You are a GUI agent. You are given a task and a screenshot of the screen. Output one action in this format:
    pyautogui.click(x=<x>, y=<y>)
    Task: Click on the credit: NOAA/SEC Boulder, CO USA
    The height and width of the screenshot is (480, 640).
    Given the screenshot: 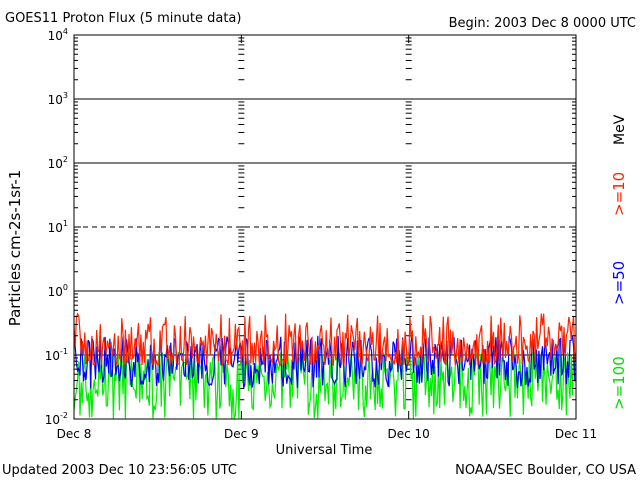 What is the action you would take?
    pyautogui.click(x=545, y=470)
    